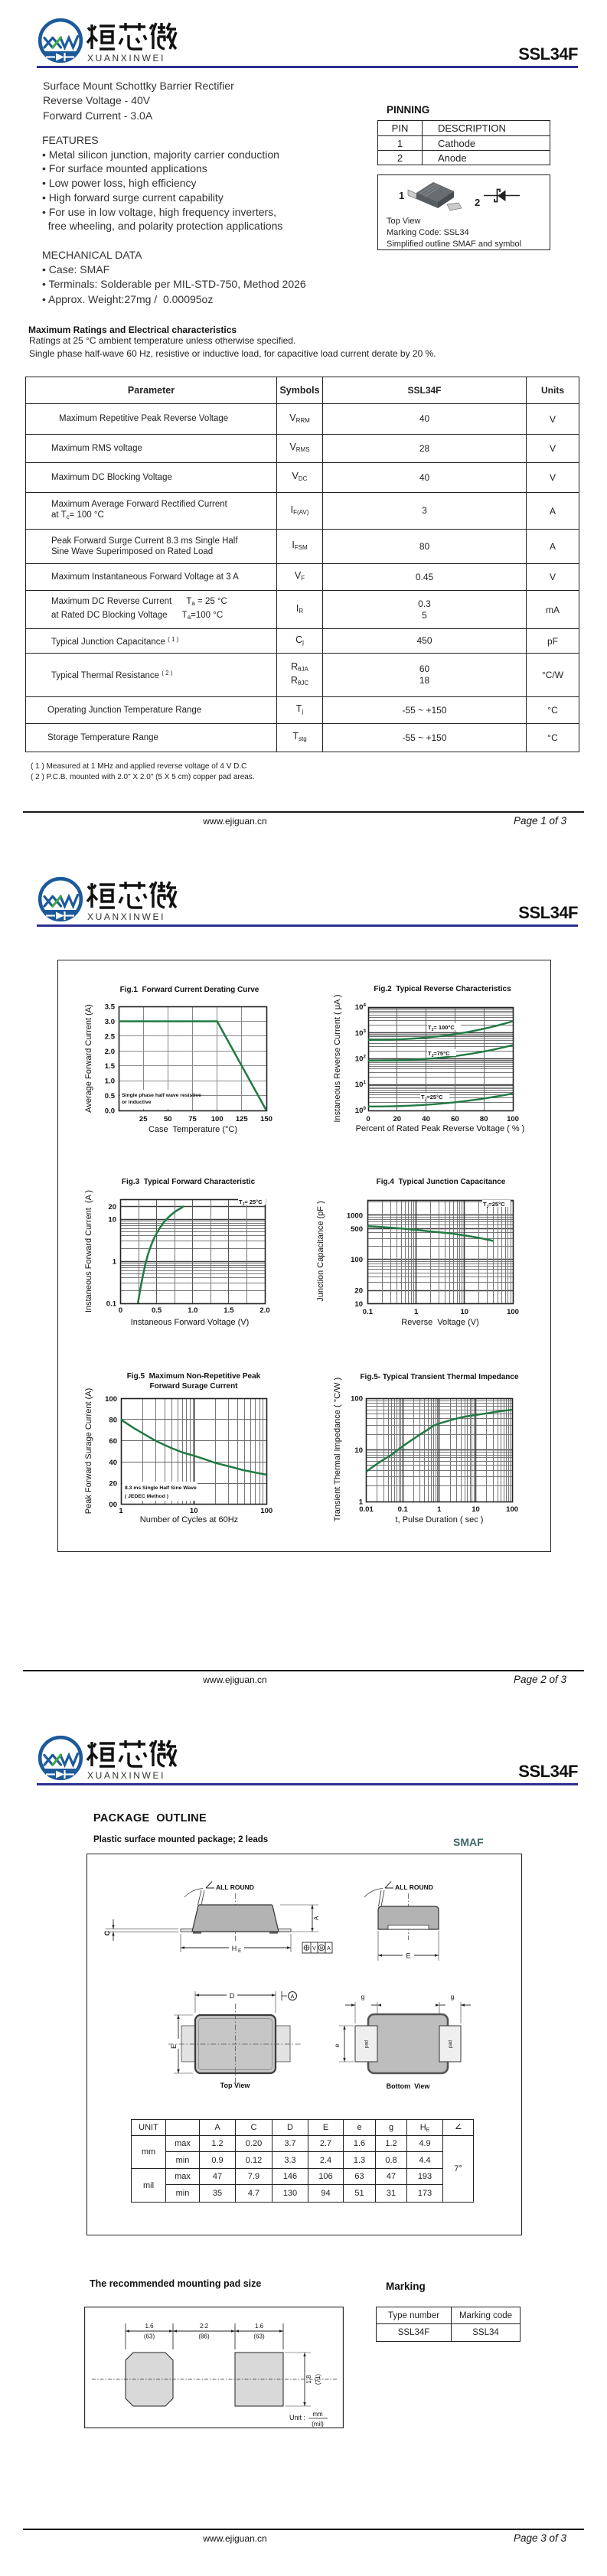 The width and height of the screenshot is (607, 2576). Describe the element at coordinates (204, 2336) in the screenshot. I see `svg-text: (86)` at that location.